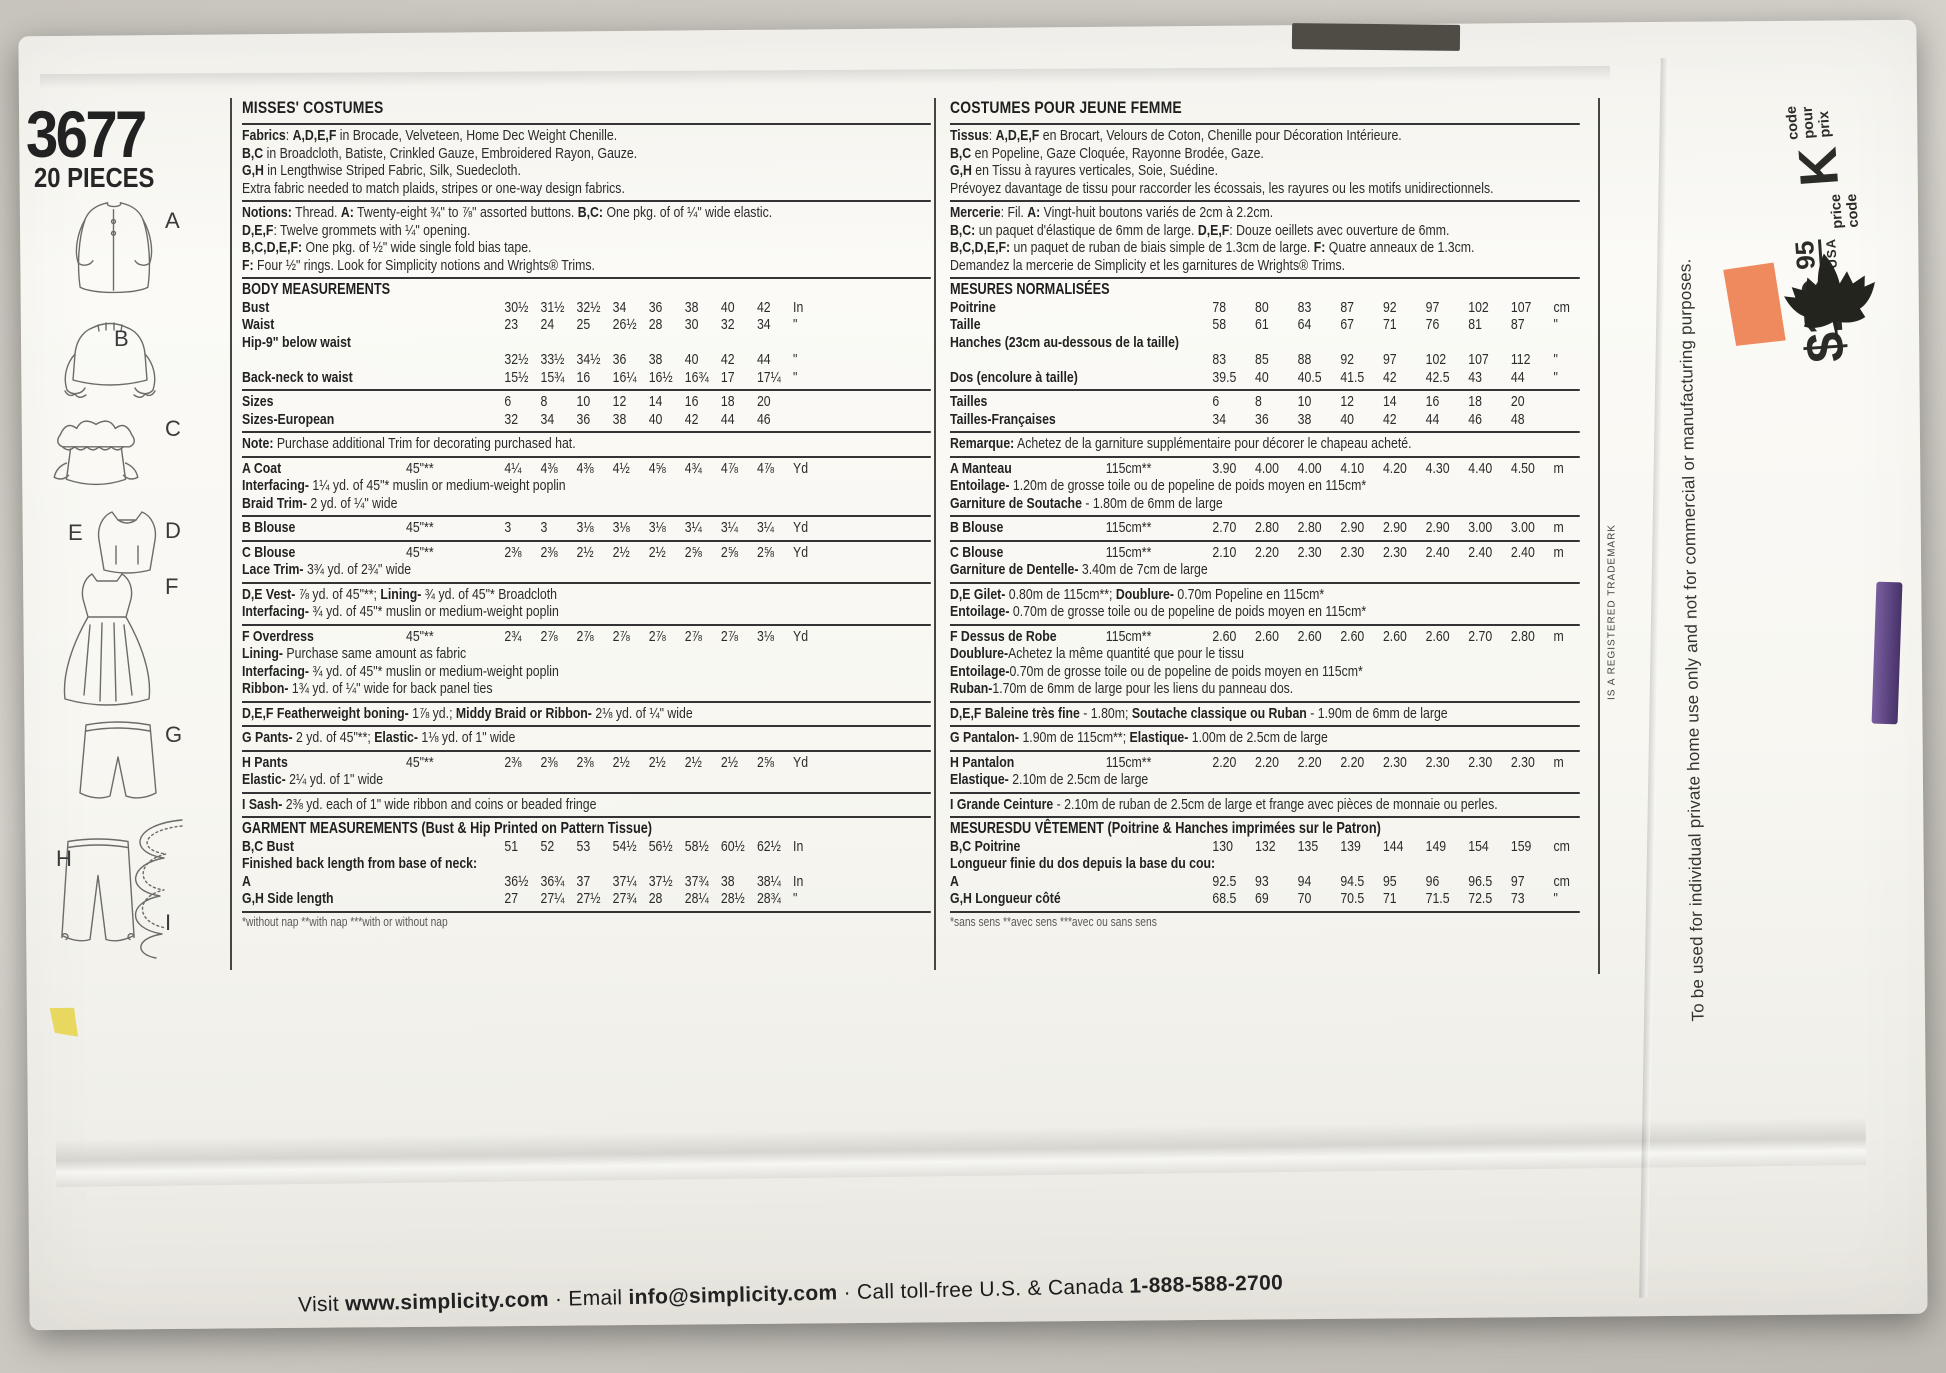 This screenshot has width=1946, height=1373. What do you see at coordinates (258, 401) in the screenshot?
I see `text-segment: Sizes` at bounding box center [258, 401].